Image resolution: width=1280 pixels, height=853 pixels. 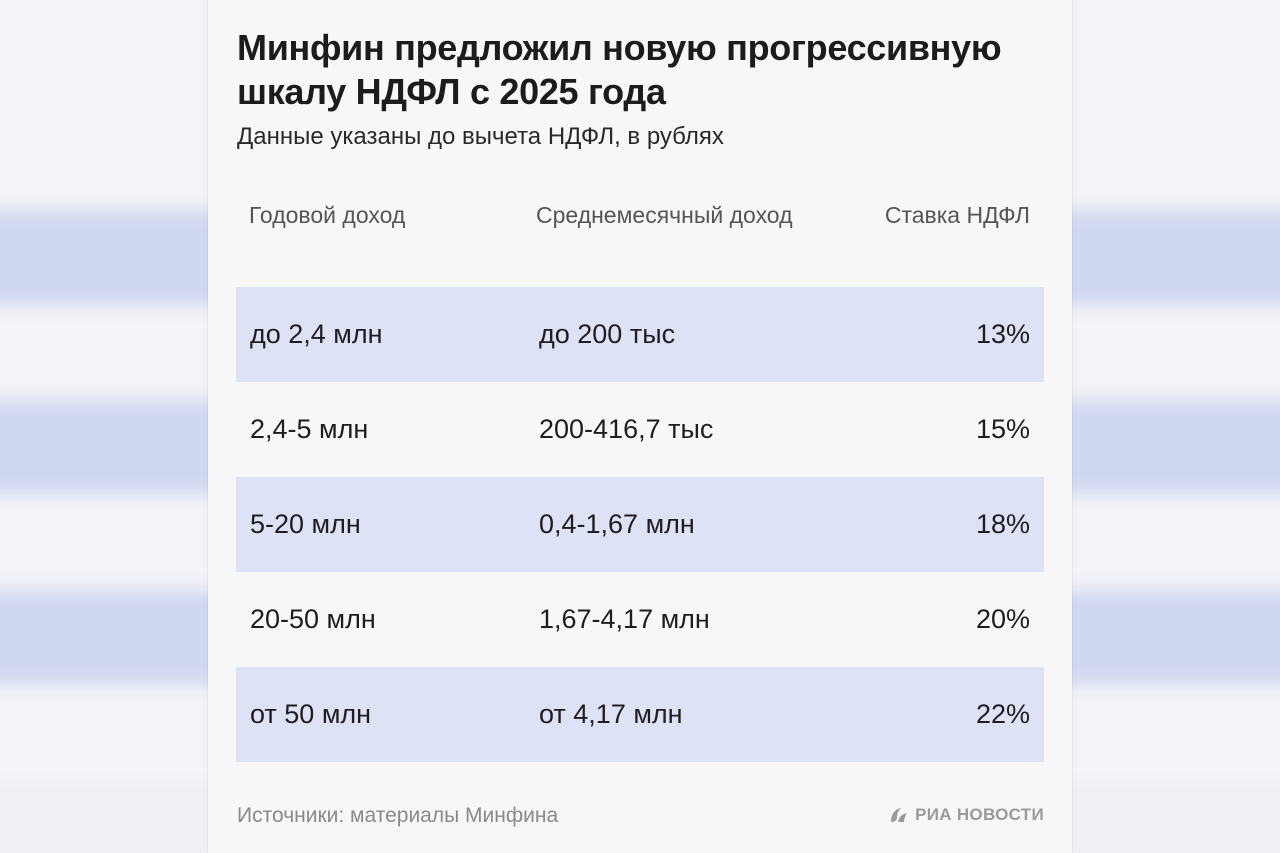 I want to click on infographic-subtitle: Данные указаны до вычета НДФЛ, в рублях, so click(x=480, y=136).